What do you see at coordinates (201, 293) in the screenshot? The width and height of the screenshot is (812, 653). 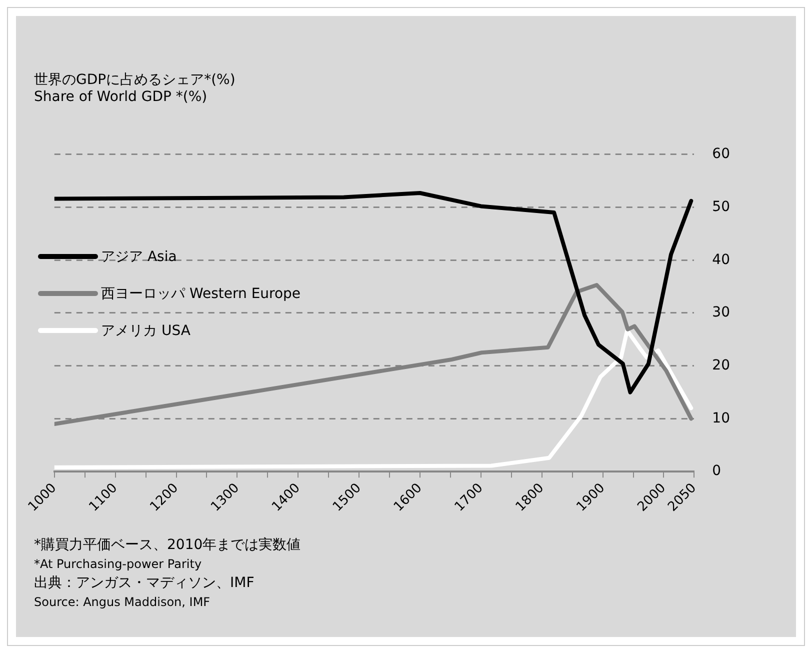 I see `legend-label: 西ヨーロッパ Western Europe` at bounding box center [201, 293].